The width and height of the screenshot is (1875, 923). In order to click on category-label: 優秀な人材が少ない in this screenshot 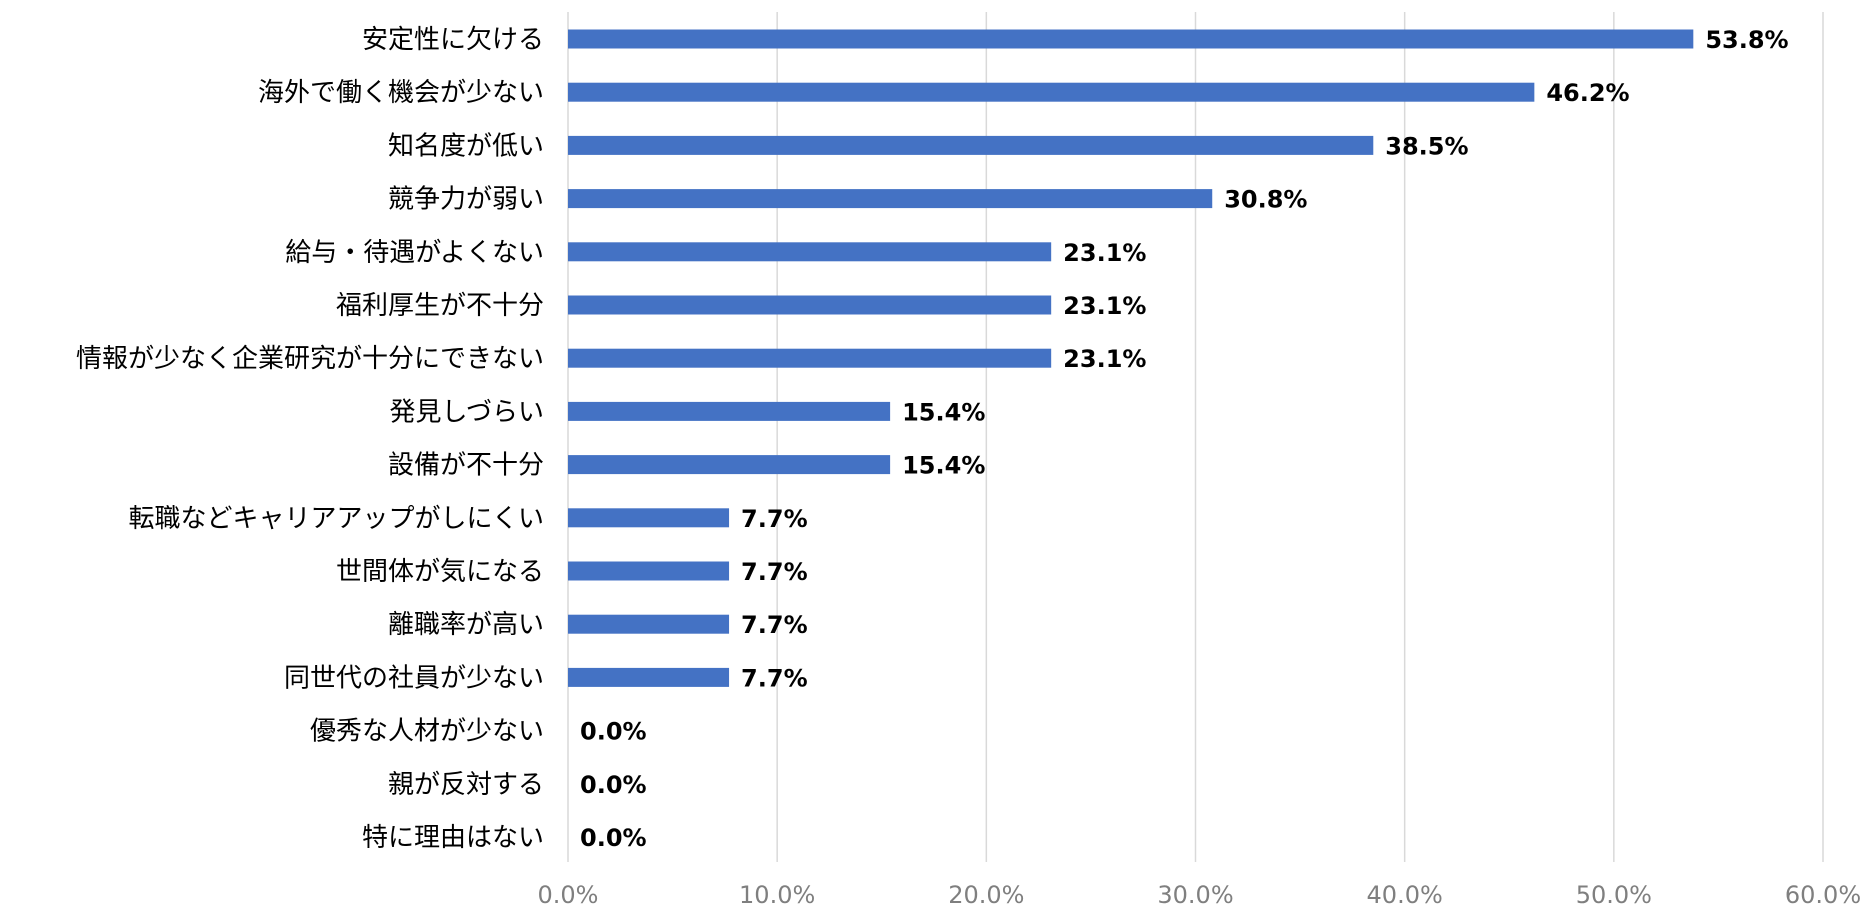, I will do `click(427, 732)`.